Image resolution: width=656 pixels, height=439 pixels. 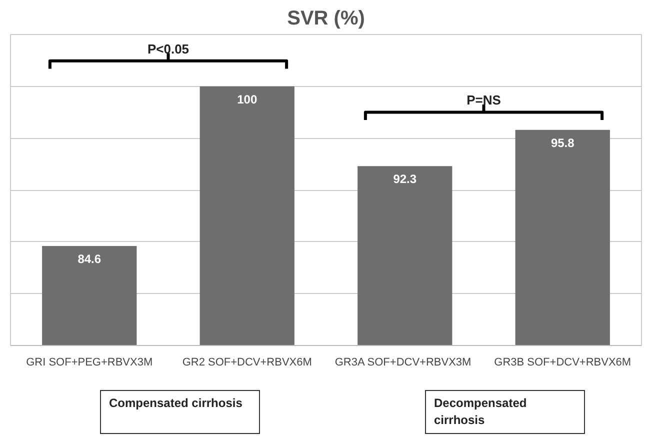 What do you see at coordinates (90, 259) in the screenshot?
I see `data-label: 84.6` at bounding box center [90, 259].